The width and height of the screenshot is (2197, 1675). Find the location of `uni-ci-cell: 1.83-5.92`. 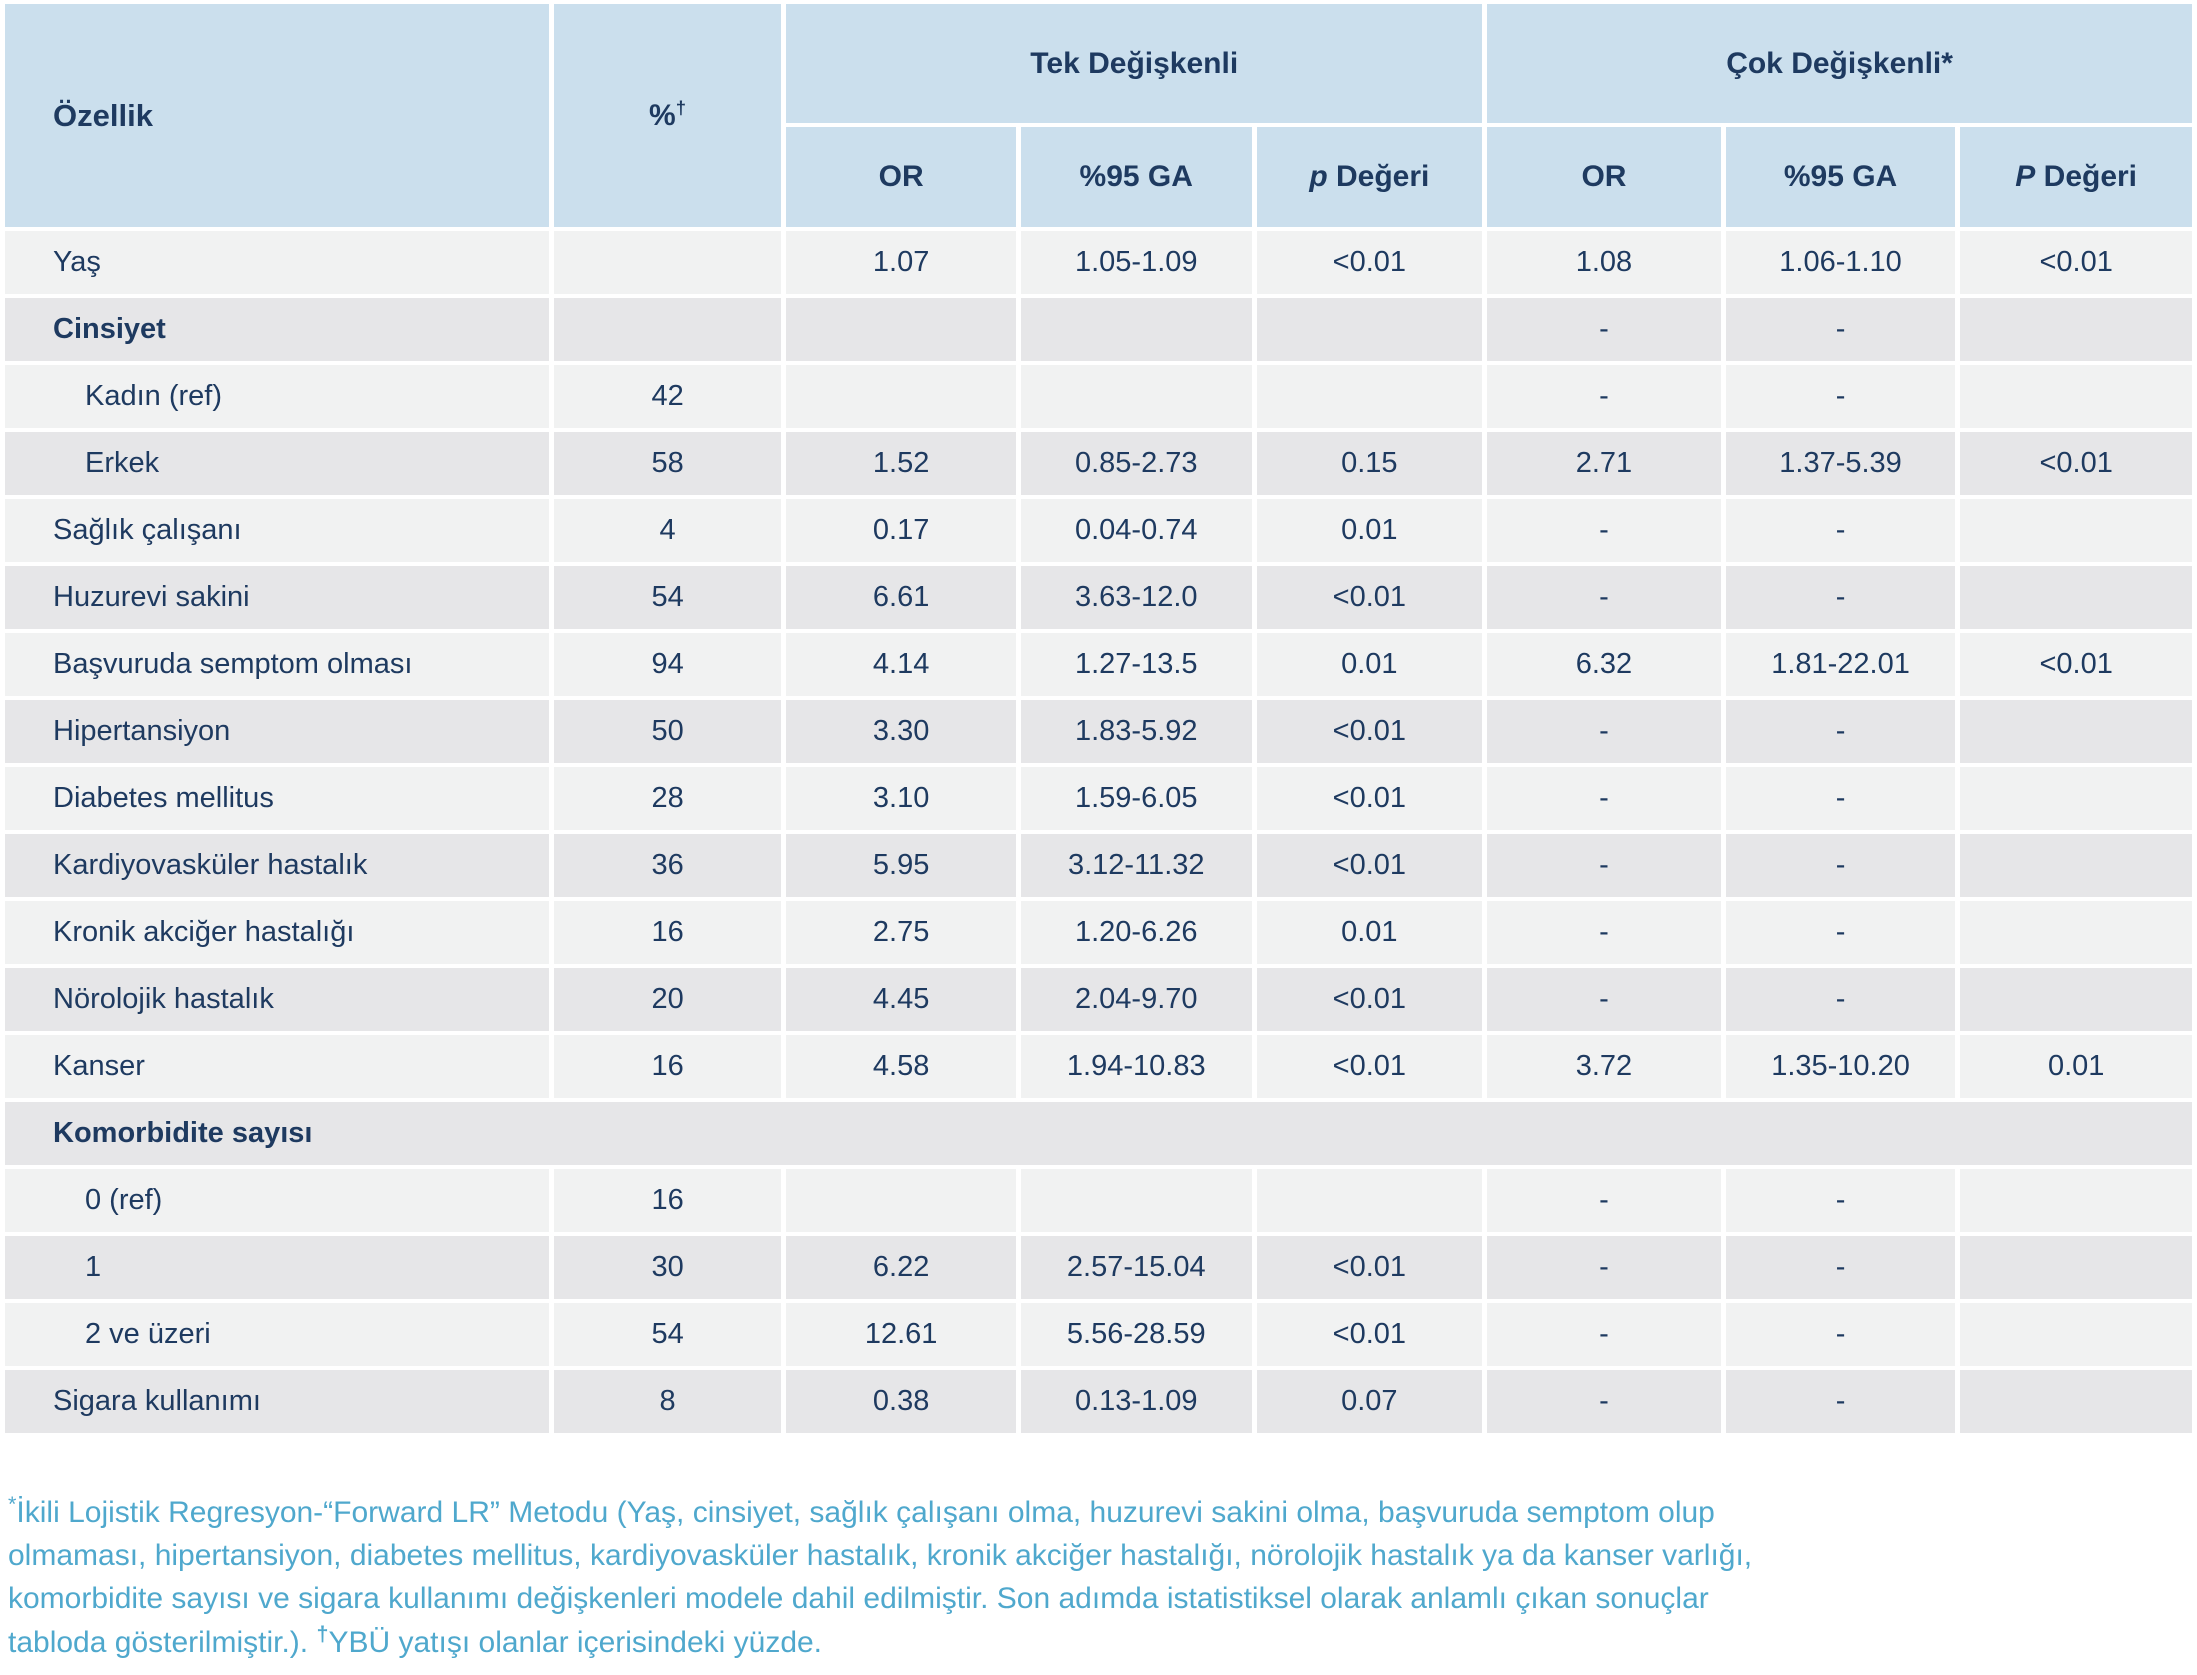

uni-ci-cell: 1.83-5.92 is located at coordinates (1136, 731).